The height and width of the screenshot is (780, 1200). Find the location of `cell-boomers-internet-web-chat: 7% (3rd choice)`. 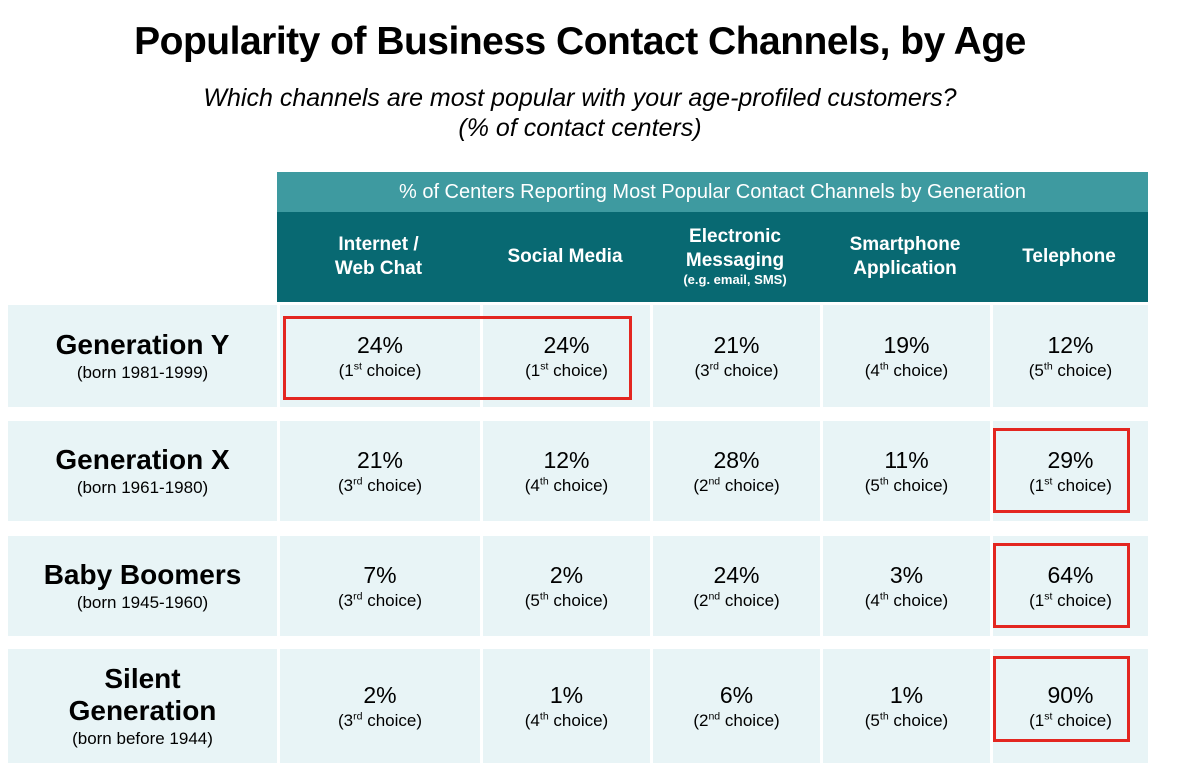

cell-boomers-internet-web-chat: 7% (3rd choice) is located at coordinates (378, 586).